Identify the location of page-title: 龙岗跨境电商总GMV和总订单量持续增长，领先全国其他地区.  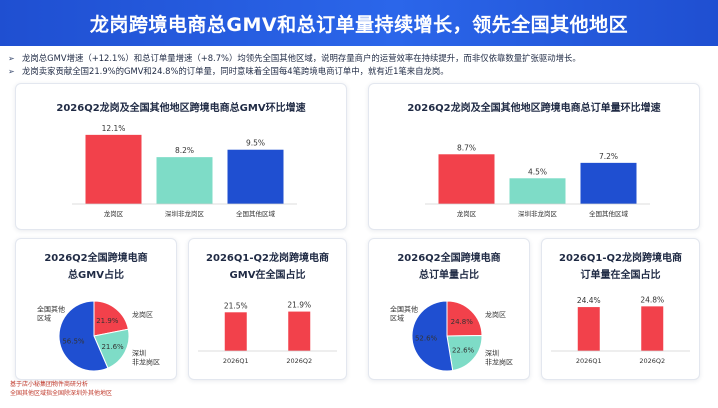
(359, 25).